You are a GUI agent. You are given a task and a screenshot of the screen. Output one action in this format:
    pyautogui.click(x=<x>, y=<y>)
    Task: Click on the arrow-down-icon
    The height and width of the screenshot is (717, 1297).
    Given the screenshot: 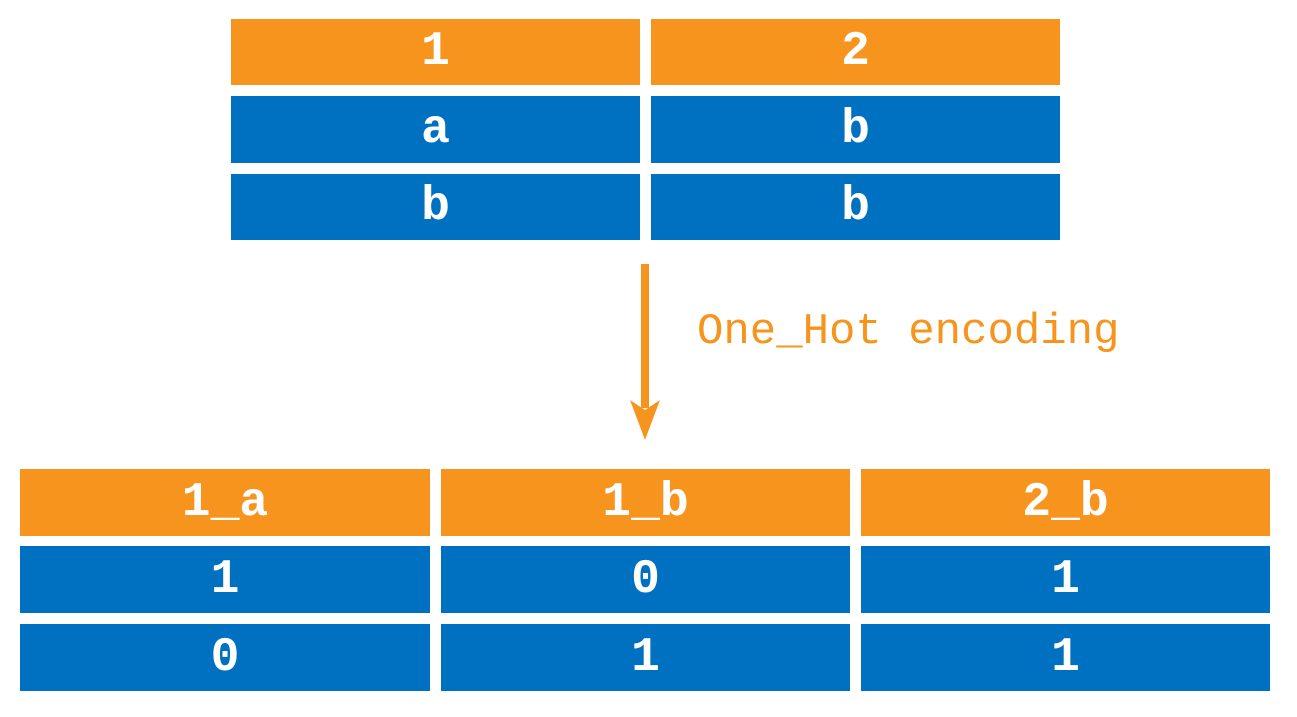 What is the action you would take?
    pyautogui.click(x=645, y=352)
    